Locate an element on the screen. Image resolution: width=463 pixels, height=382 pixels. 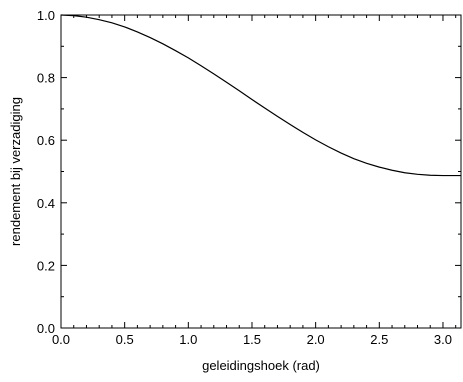
y-axis-label: rendement bij verzadiging is located at coordinates (15, 171).